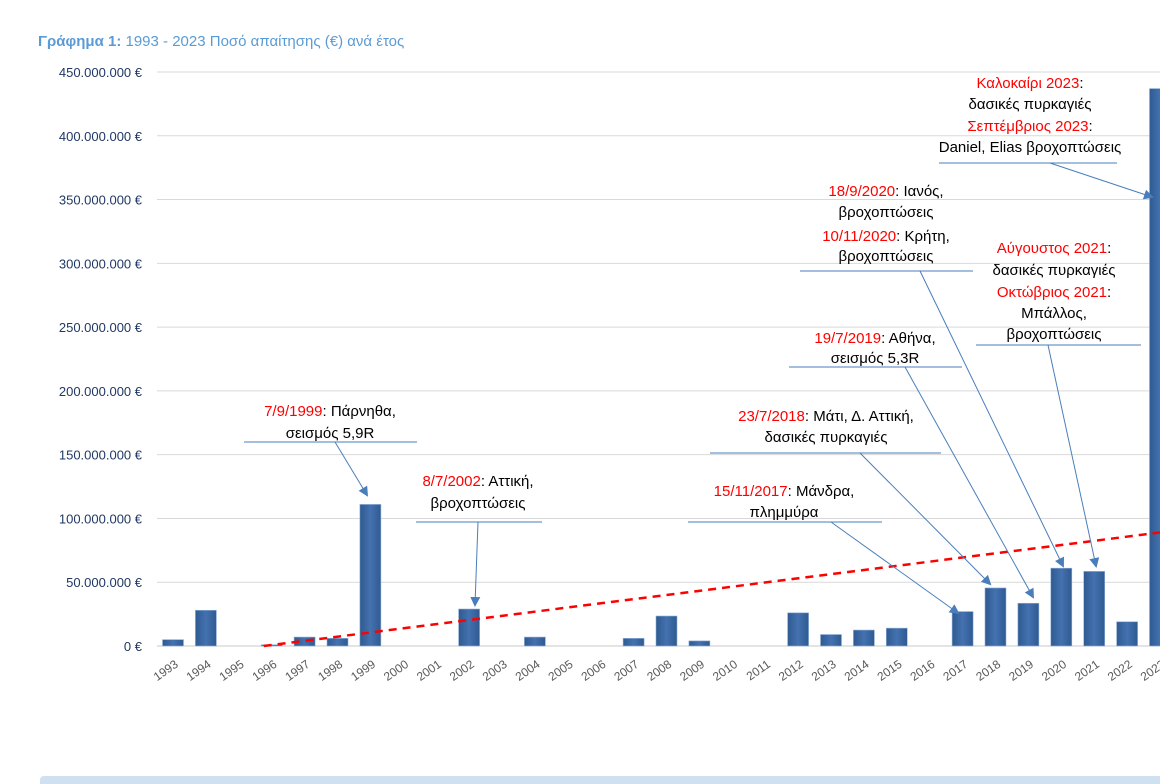  I want to click on annotation-line: σεισμός 5,3R, so click(875, 358).